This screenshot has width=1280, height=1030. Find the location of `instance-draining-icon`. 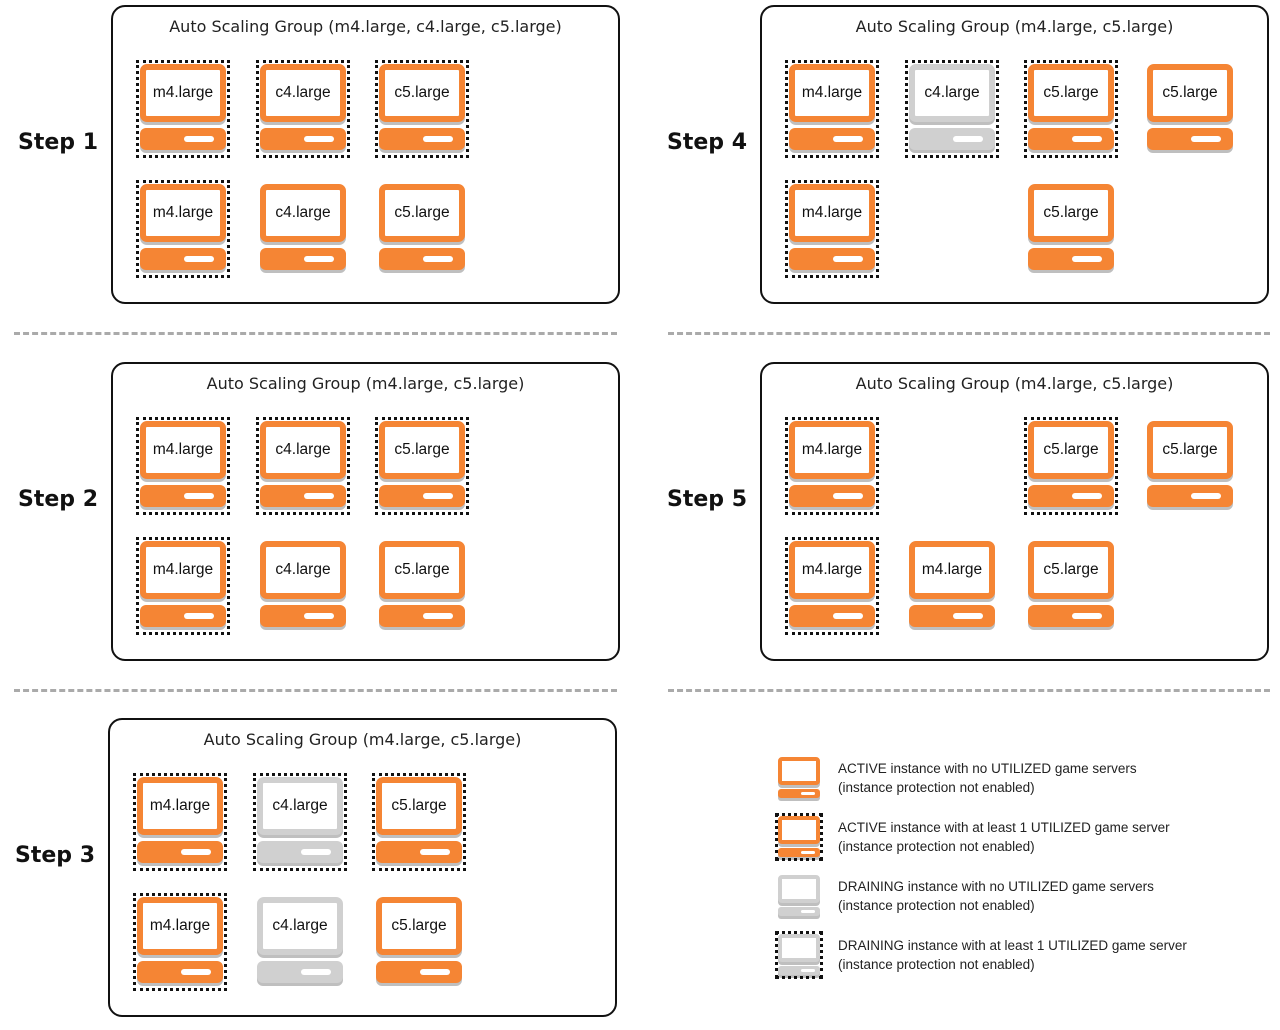

instance-draining-icon is located at coordinates (799, 896).